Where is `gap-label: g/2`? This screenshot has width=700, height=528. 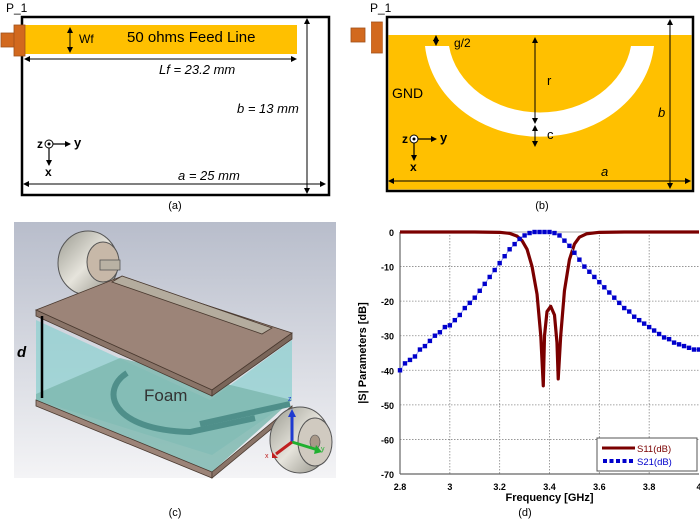
gap-label: g/2 is located at coordinates (462, 43).